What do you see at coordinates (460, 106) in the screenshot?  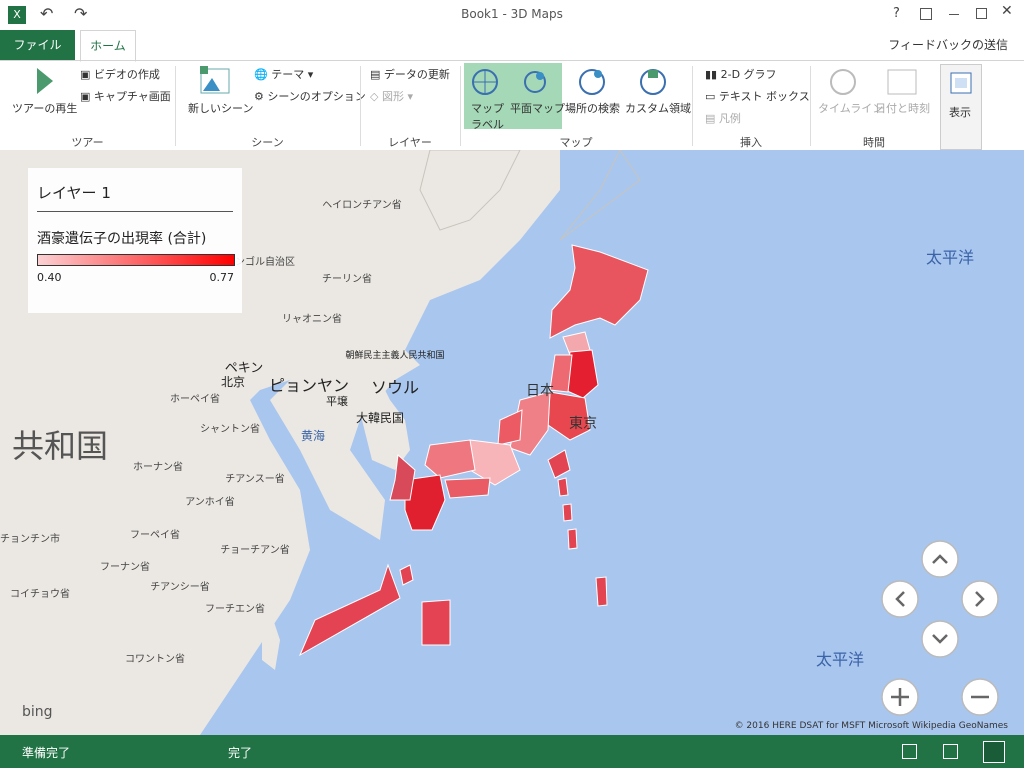 I see `separator` at bounding box center [460, 106].